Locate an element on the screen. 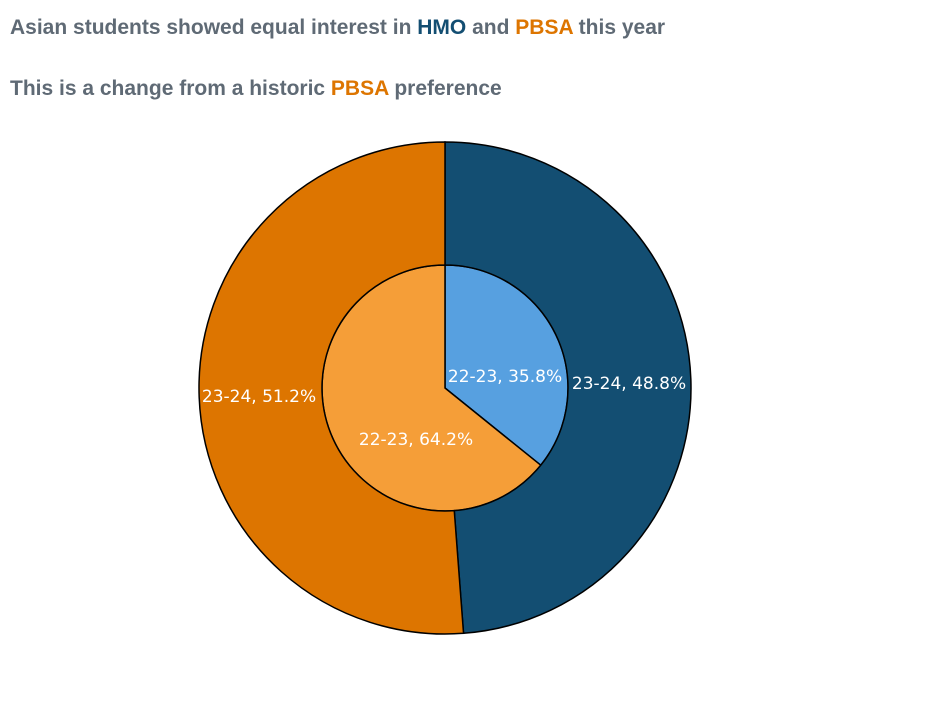 The height and width of the screenshot is (707, 941). subtitle-part: This is a change from a historic is located at coordinates (170, 88).